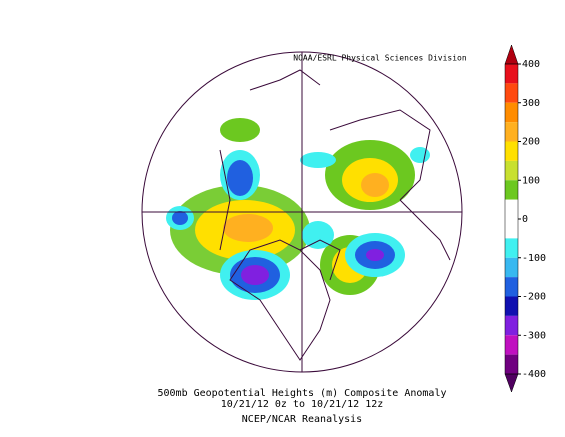 This screenshot has height=437, width=565. I want to click on colorbar-tick-label: -100, so click(534, 258).